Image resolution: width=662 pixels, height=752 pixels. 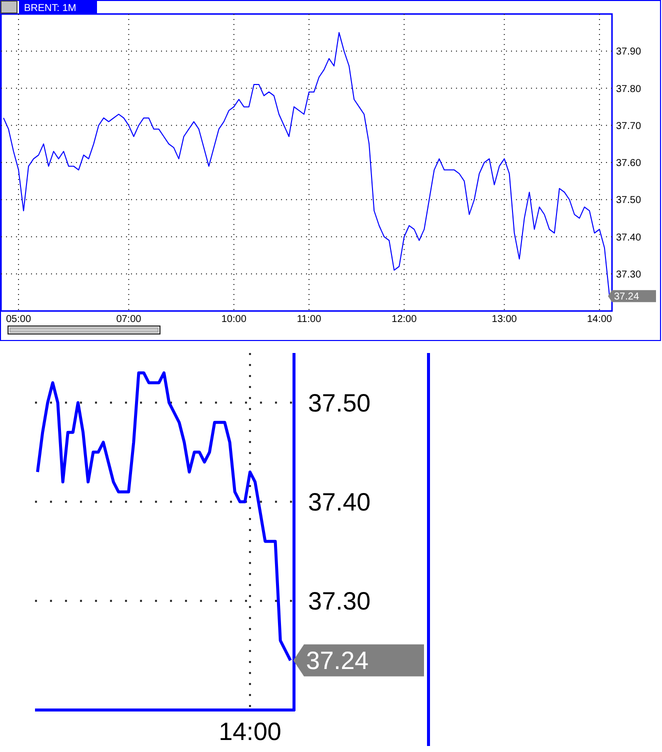 What do you see at coordinates (629, 126) in the screenshot?
I see `y-tick-label: 37.70` at bounding box center [629, 126].